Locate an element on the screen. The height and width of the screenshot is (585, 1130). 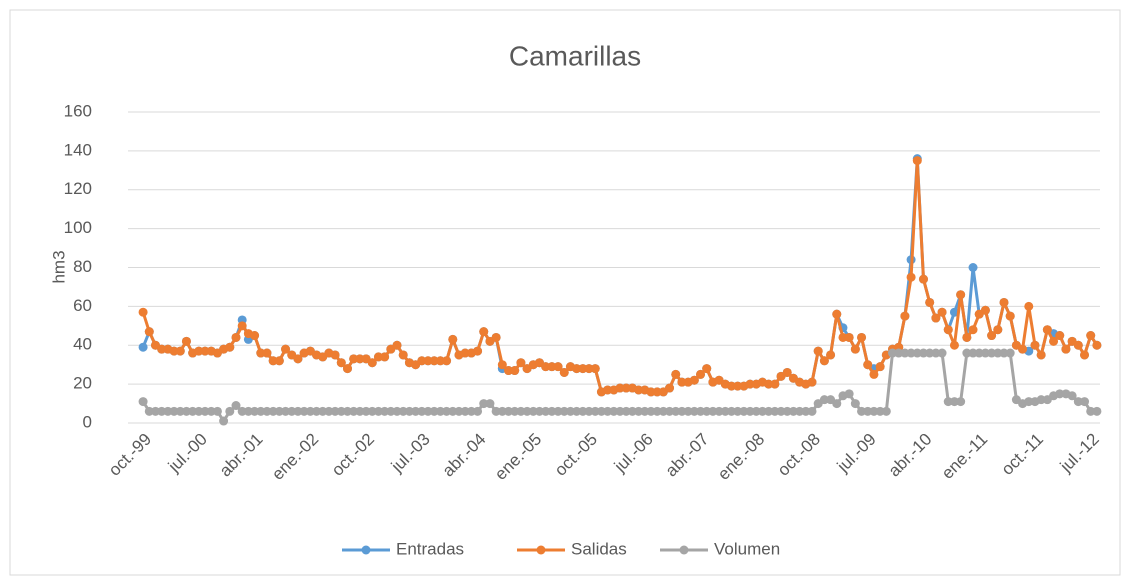
legend-label: Volumen is located at coordinates (747, 548).